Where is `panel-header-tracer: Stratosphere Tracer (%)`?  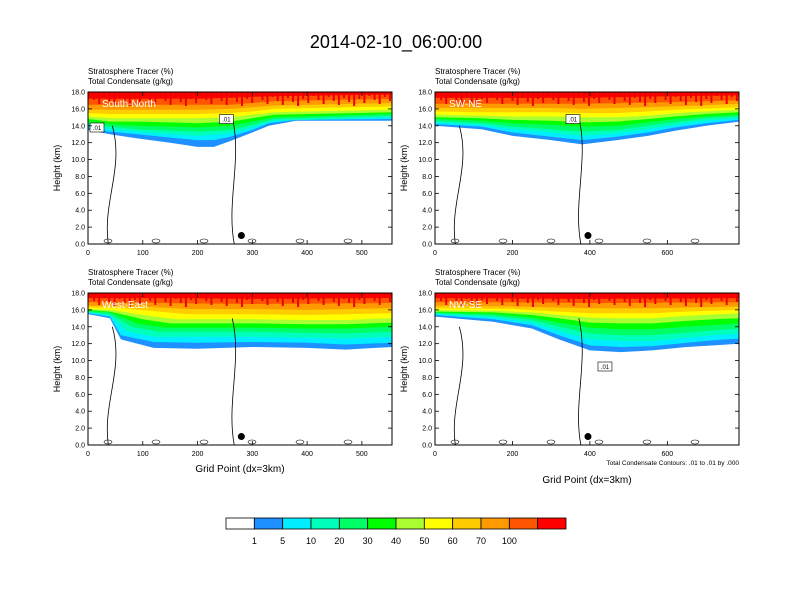 panel-header-tracer: Stratosphere Tracer (%) is located at coordinates (131, 71).